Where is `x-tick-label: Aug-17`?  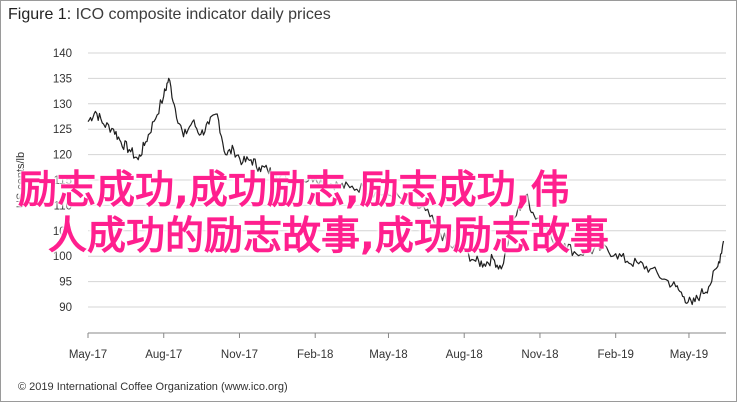 x-tick-label: Aug-17 is located at coordinates (163, 355).